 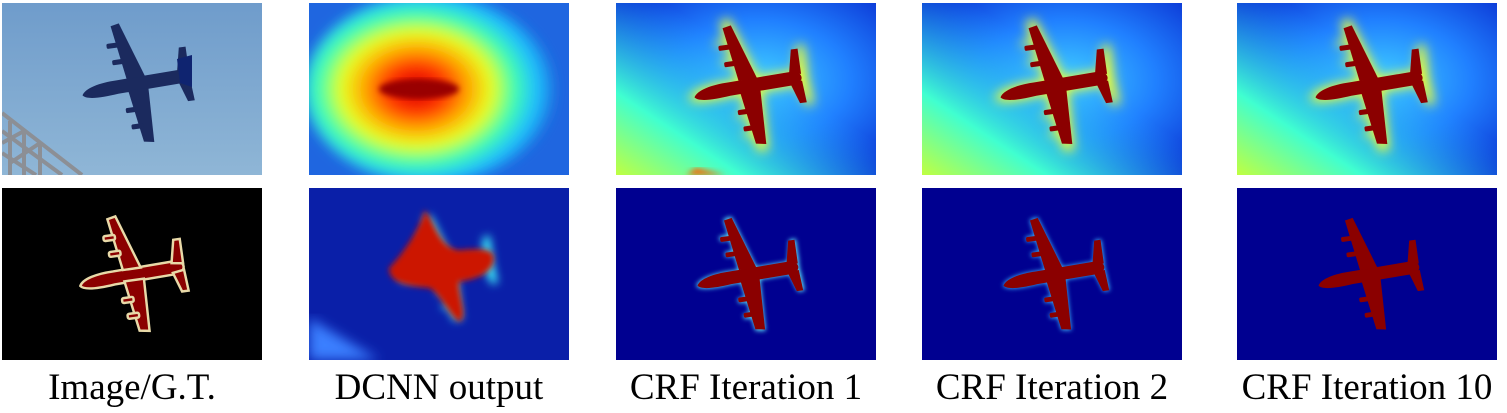 What do you see at coordinates (439, 89) in the screenshot?
I see `dcnn-score-map-top` at bounding box center [439, 89].